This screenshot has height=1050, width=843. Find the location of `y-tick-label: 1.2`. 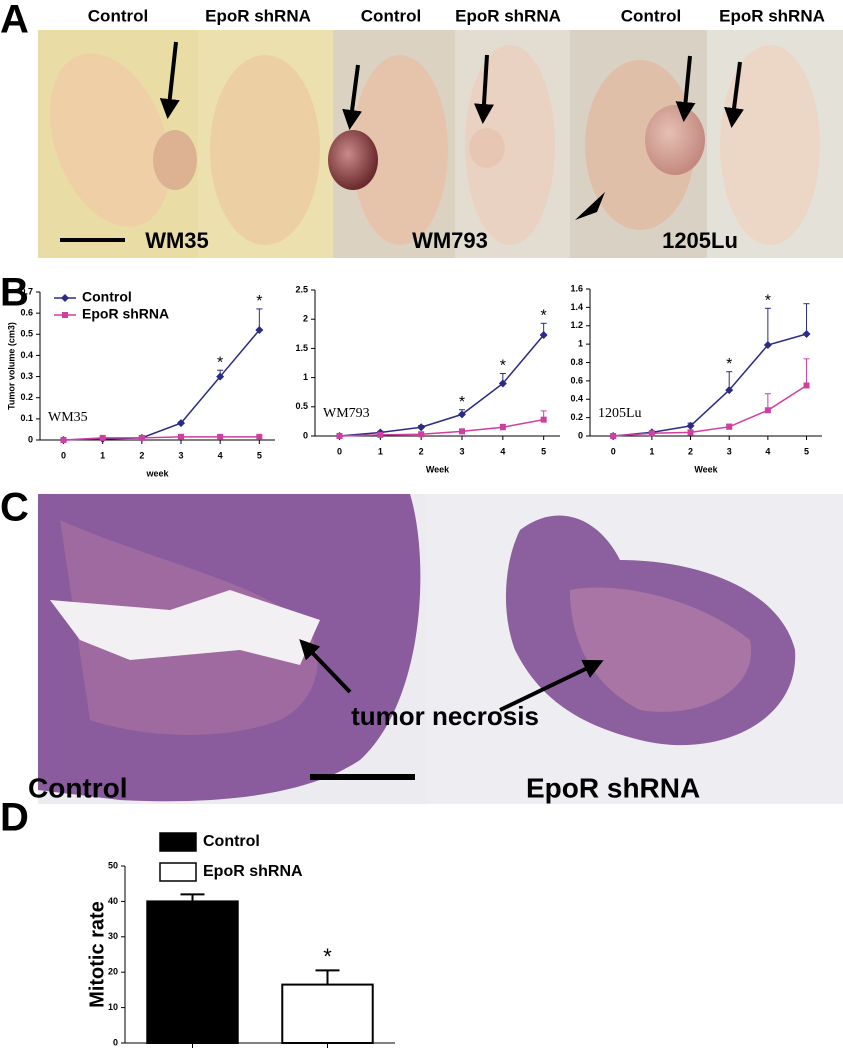

y-tick-label: 1.2 is located at coordinates (576, 325).